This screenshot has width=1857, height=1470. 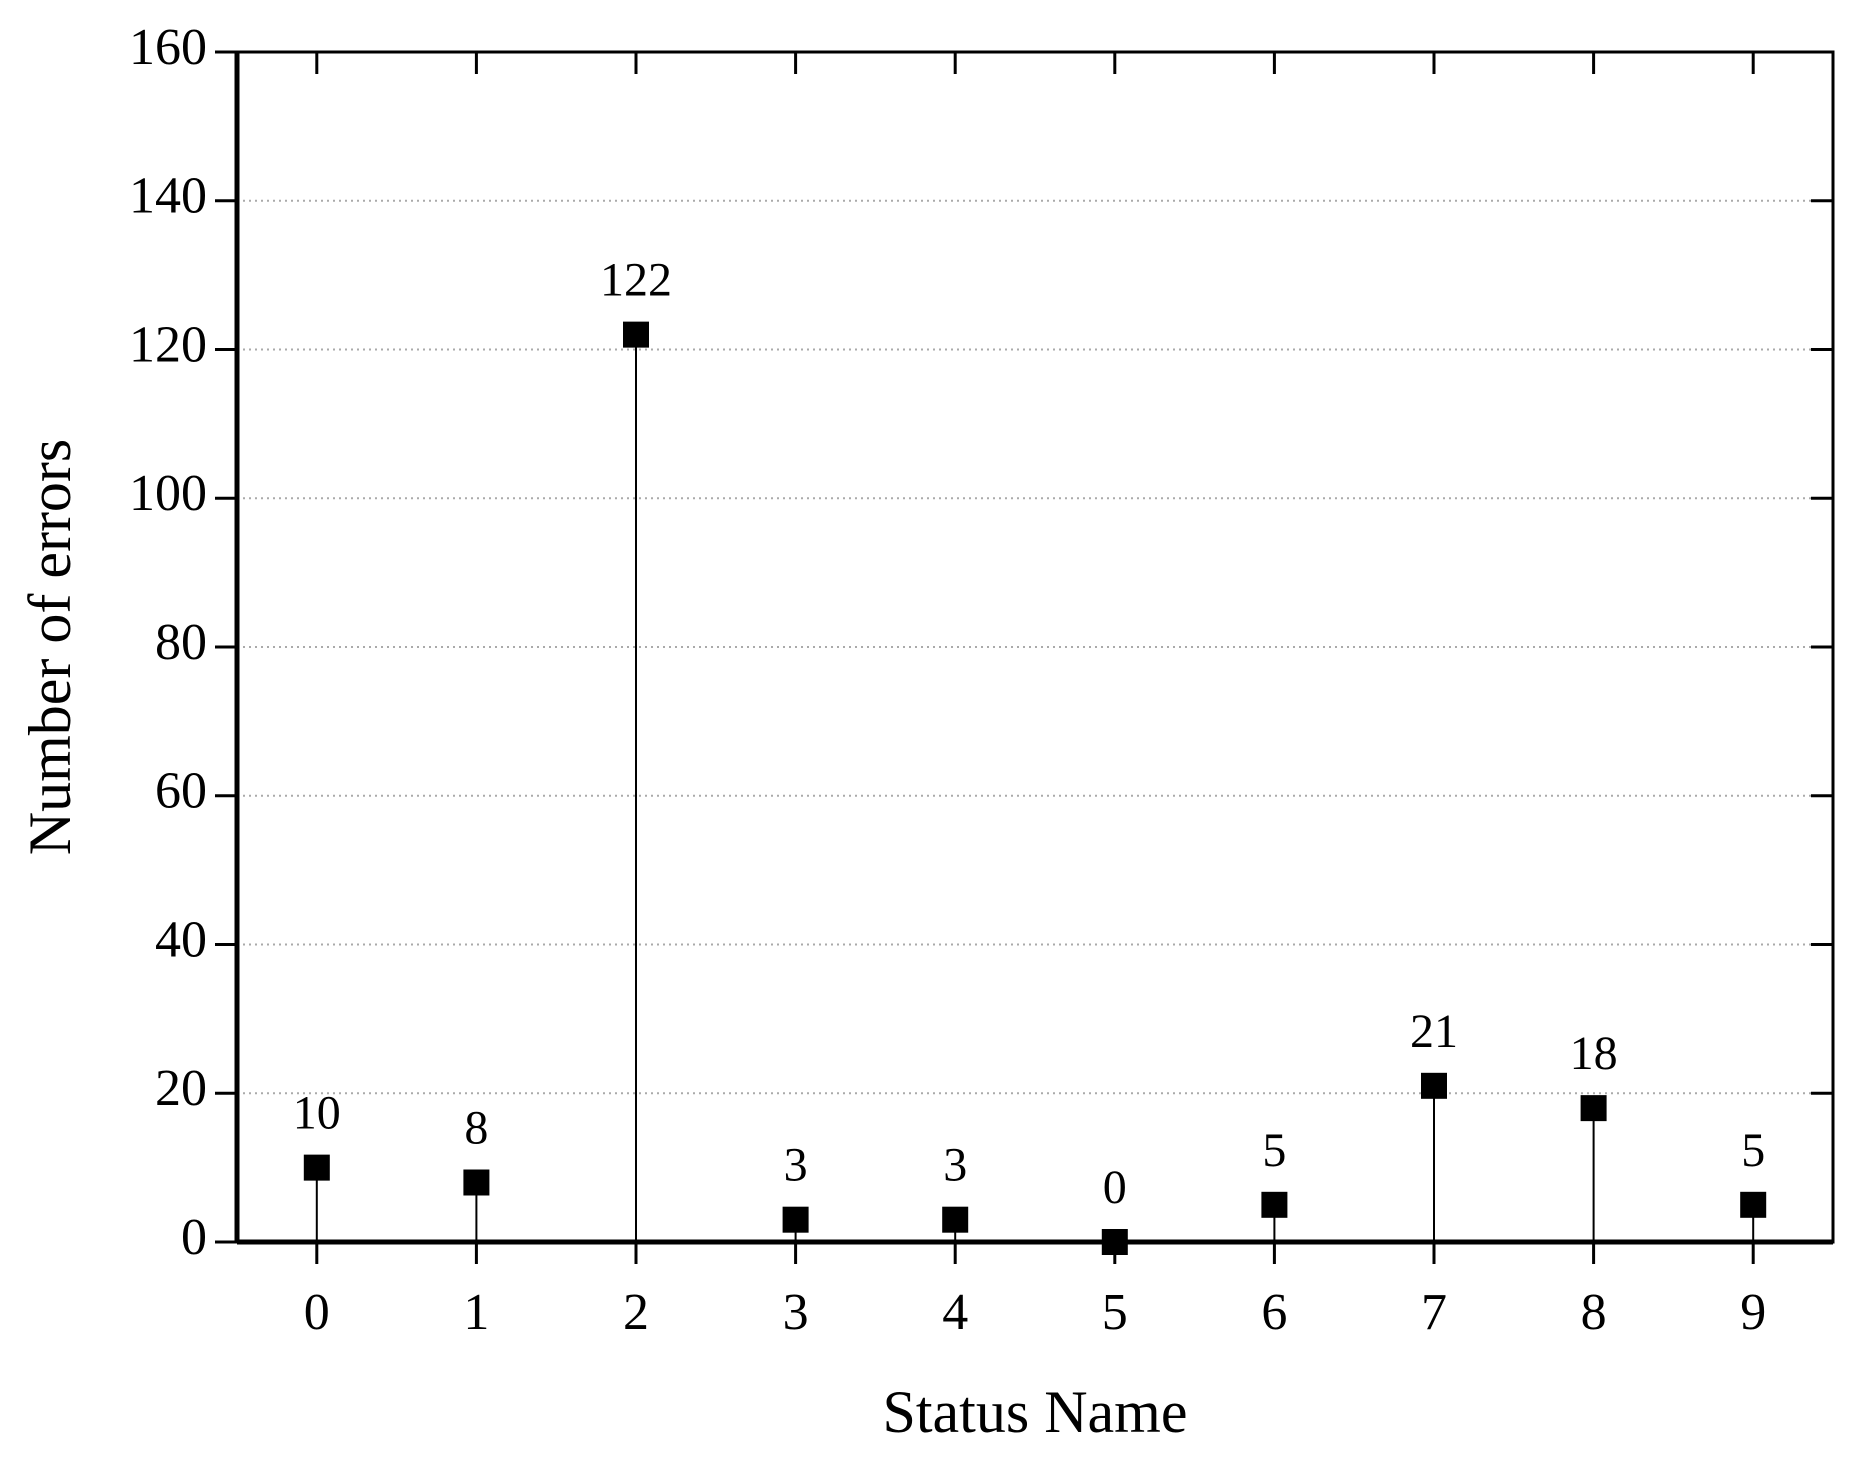 I want to click on y-tick-label: 80, so click(x=181, y=642).